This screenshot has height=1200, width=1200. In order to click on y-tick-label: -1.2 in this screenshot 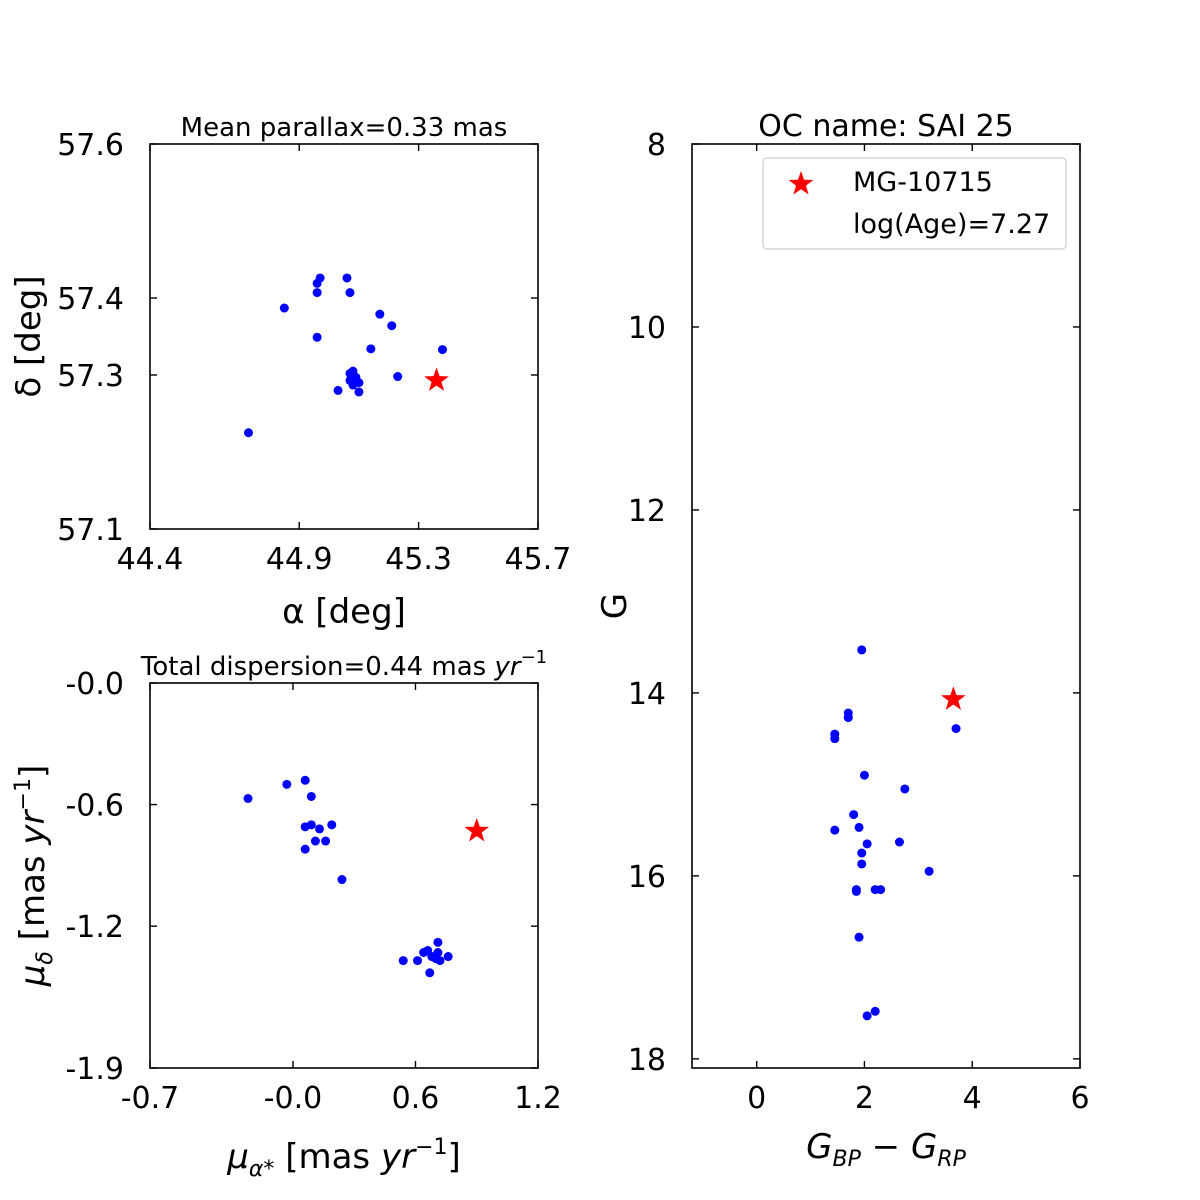, I will do `click(94, 927)`.